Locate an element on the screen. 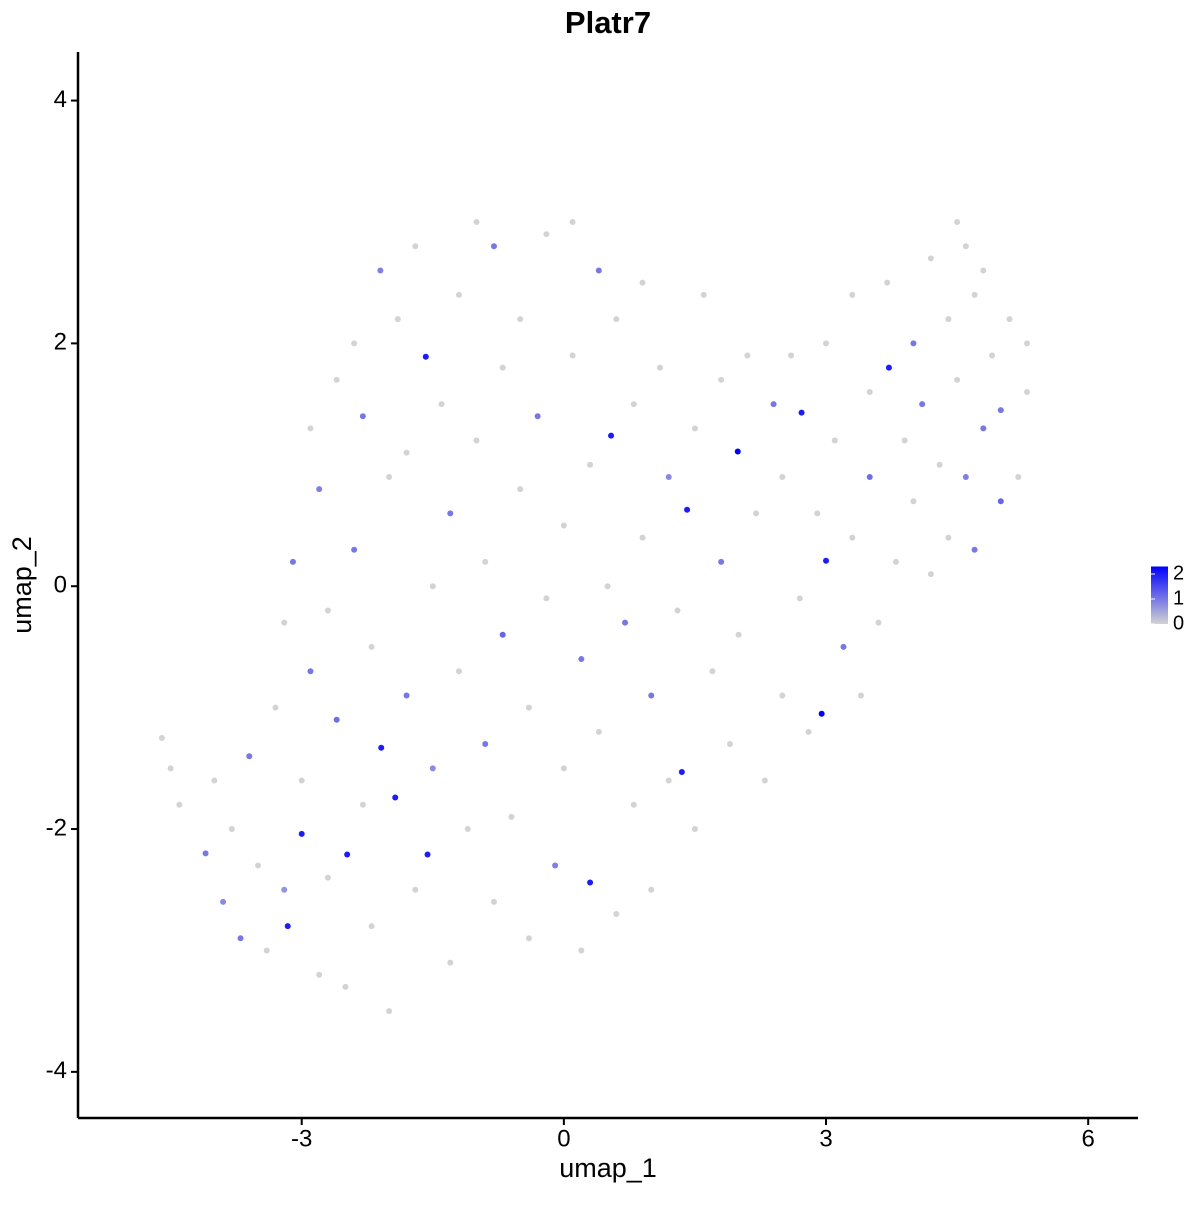  colorbar is located at coordinates (1159, 595).